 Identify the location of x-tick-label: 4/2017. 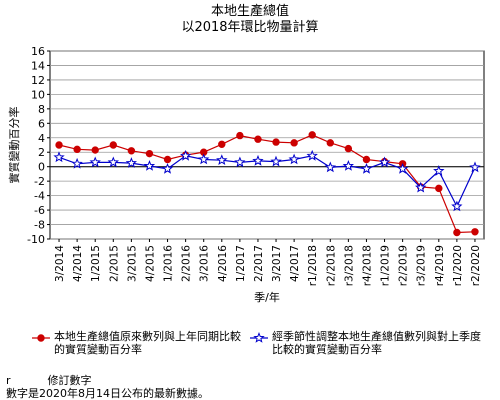
(295, 263).